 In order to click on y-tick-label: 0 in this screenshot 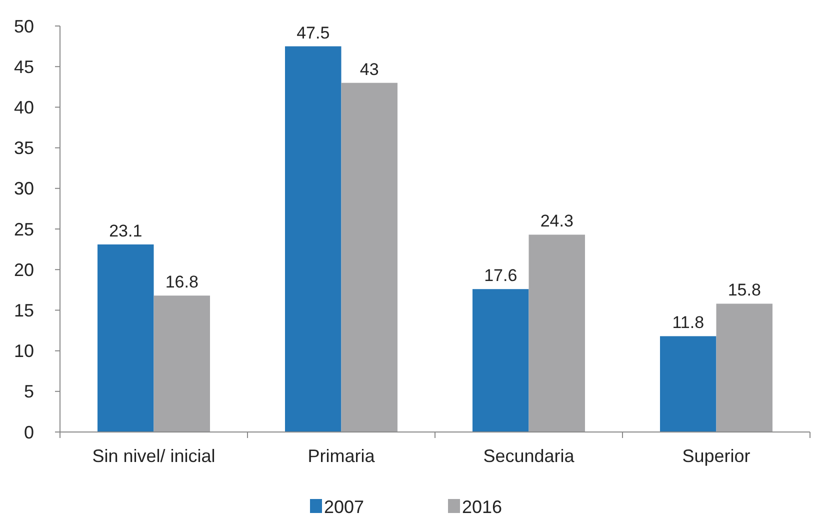, I will do `click(29, 432)`.